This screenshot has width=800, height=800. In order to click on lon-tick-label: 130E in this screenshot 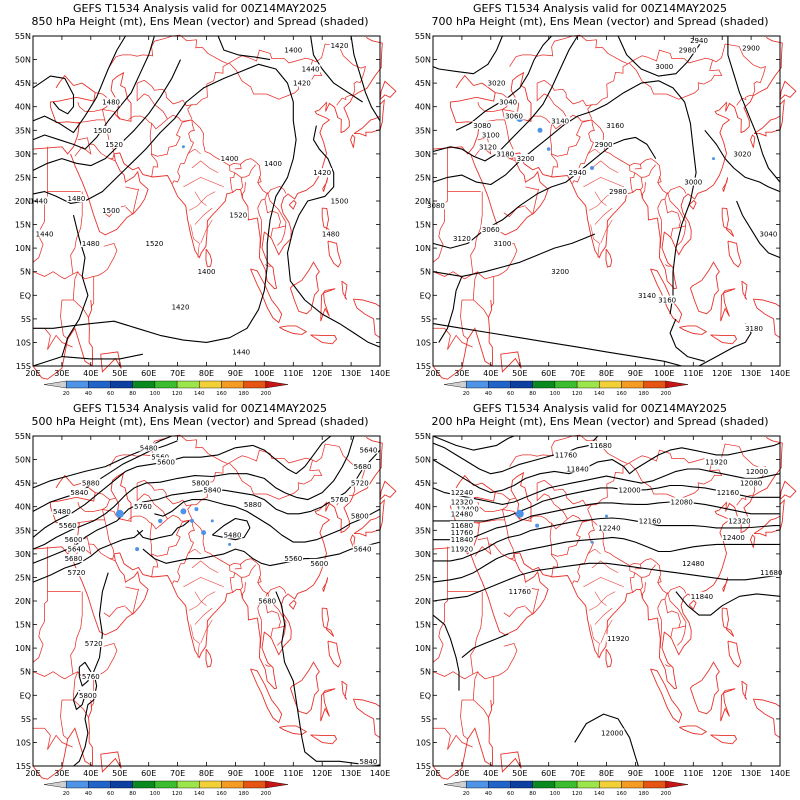, I will do `click(751, 773)`.